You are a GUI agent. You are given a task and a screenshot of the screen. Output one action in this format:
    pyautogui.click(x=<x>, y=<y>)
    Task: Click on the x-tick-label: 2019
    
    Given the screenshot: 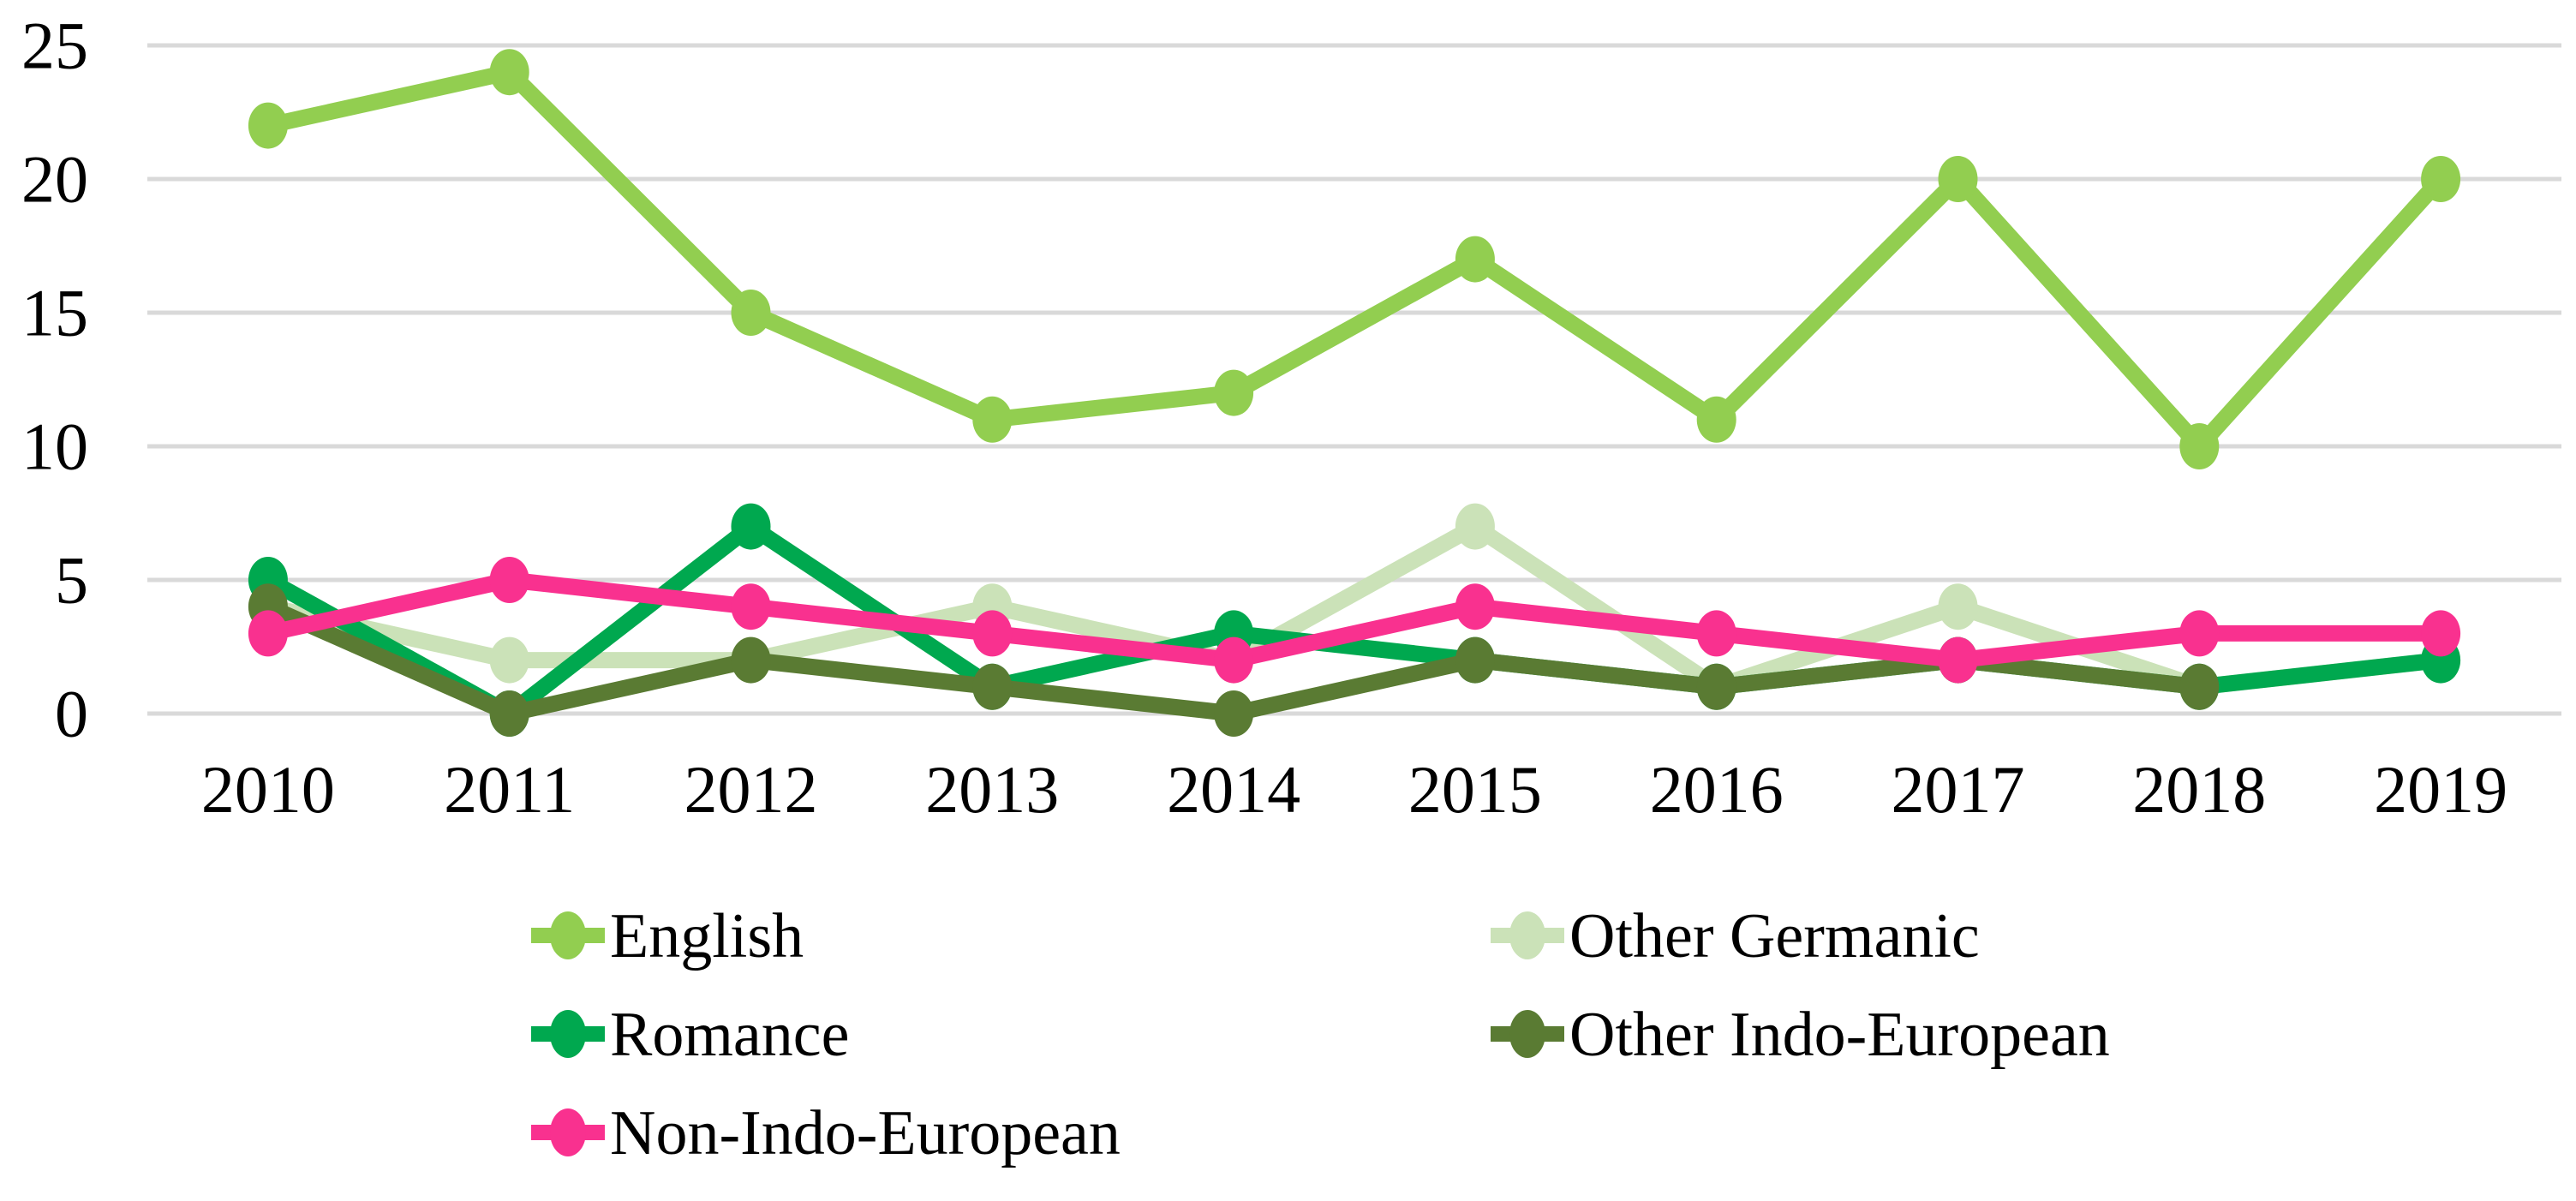 What is the action you would take?
    pyautogui.click(x=2441, y=789)
    